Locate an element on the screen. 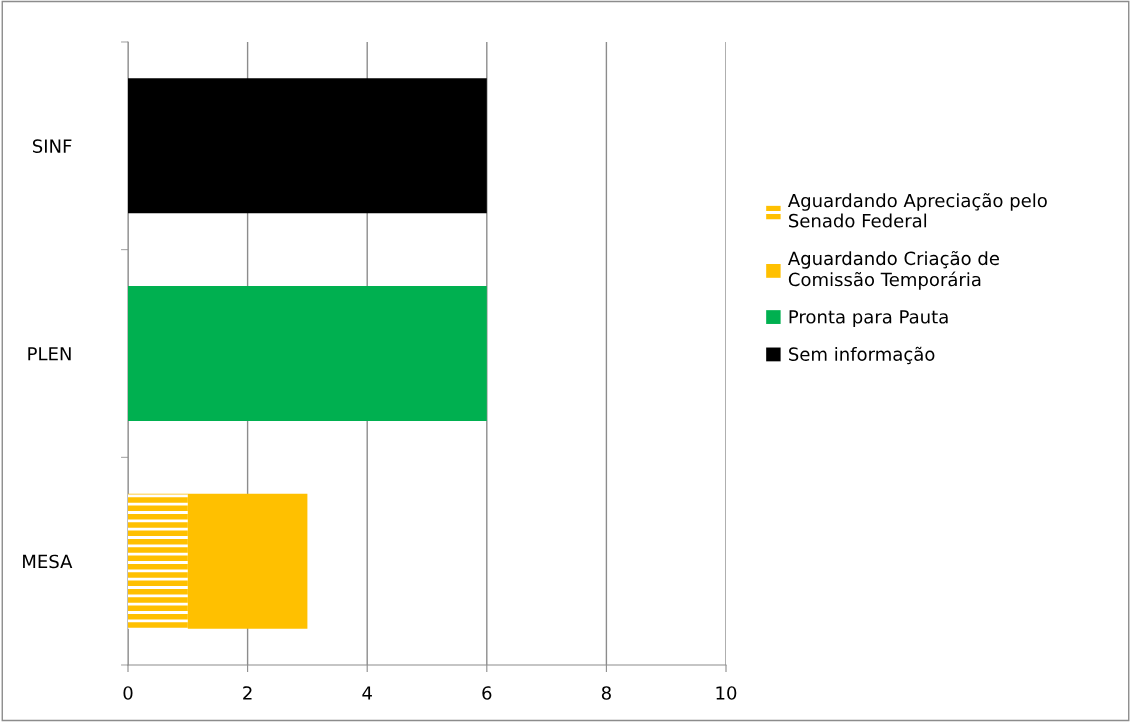 The image size is (1131, 722). legend-label: Aguardando Criação de Comissão Temporária is located at coordinates (893, 270).